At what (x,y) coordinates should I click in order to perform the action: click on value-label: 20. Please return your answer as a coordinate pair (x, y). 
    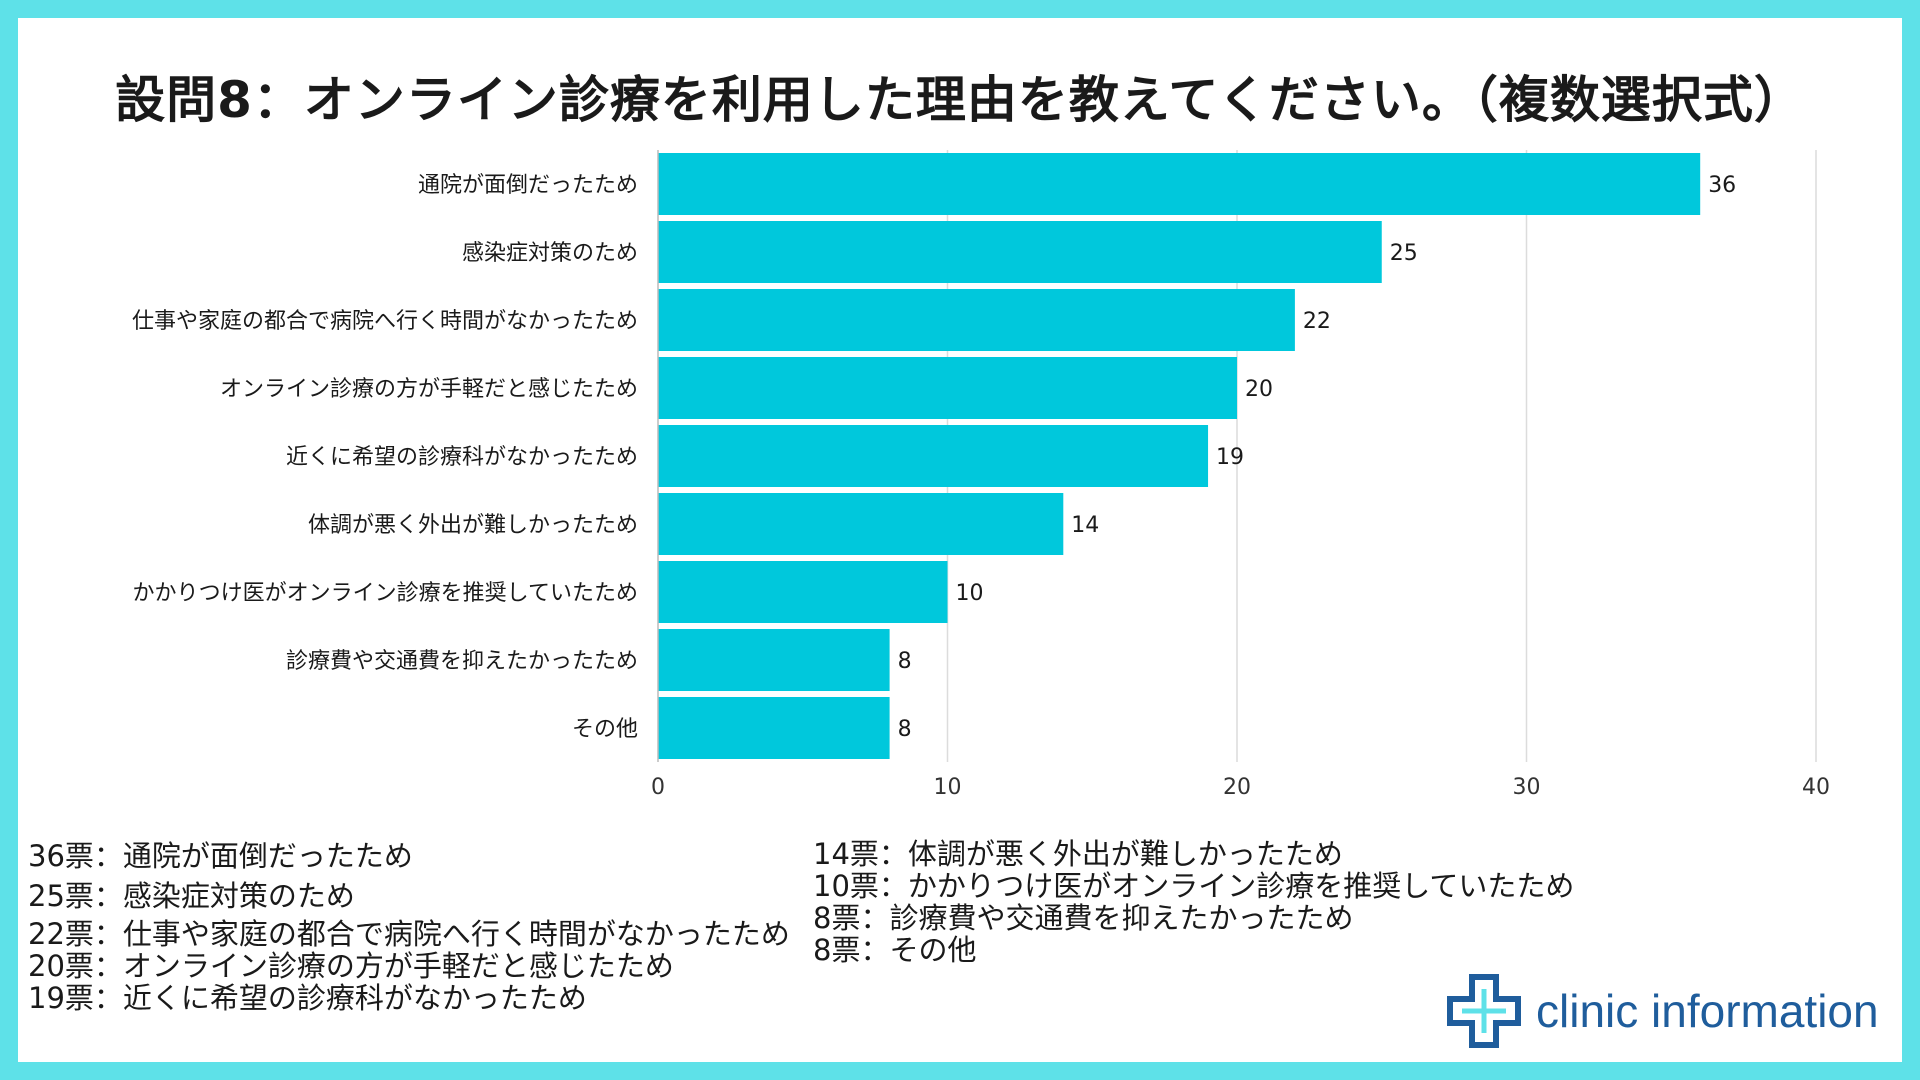
    Looking at the image, I should click on (1259, 389).